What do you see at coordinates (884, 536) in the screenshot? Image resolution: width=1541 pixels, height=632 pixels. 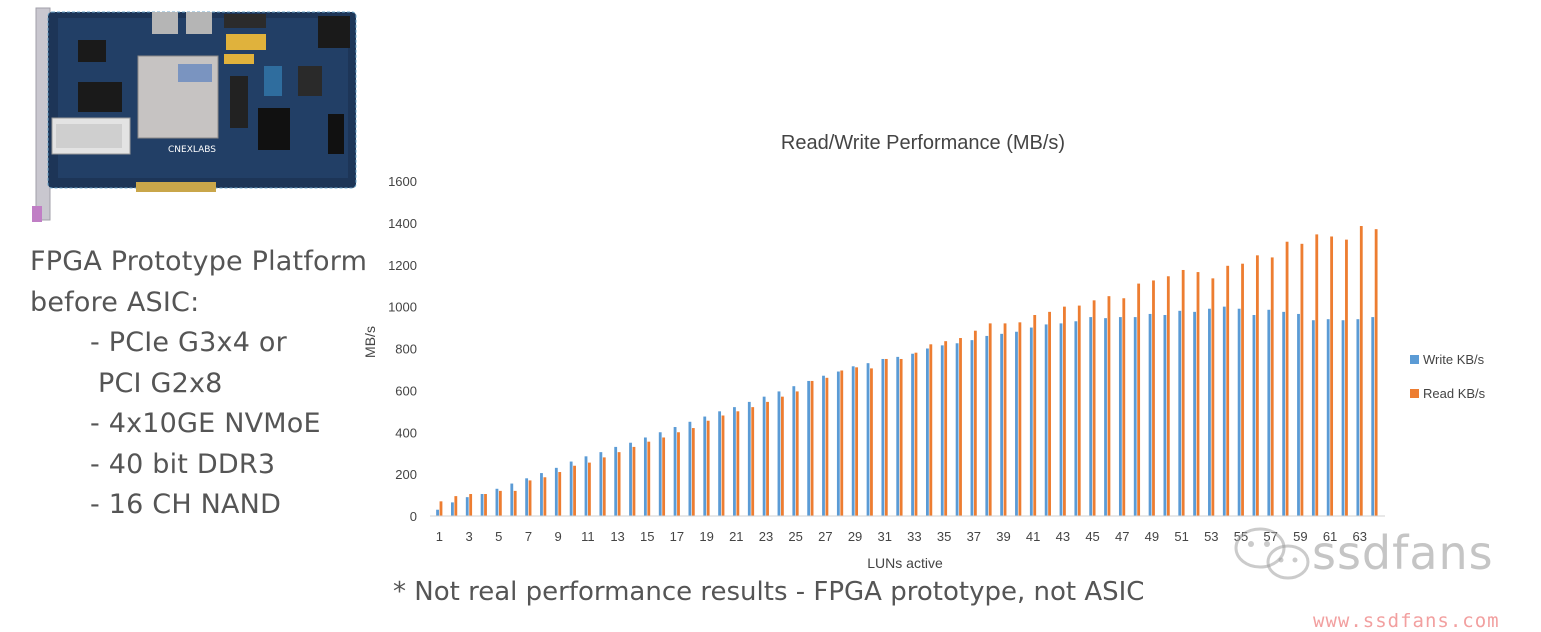 I see `x-tick-label: 31` at bounding box center [884, 536].